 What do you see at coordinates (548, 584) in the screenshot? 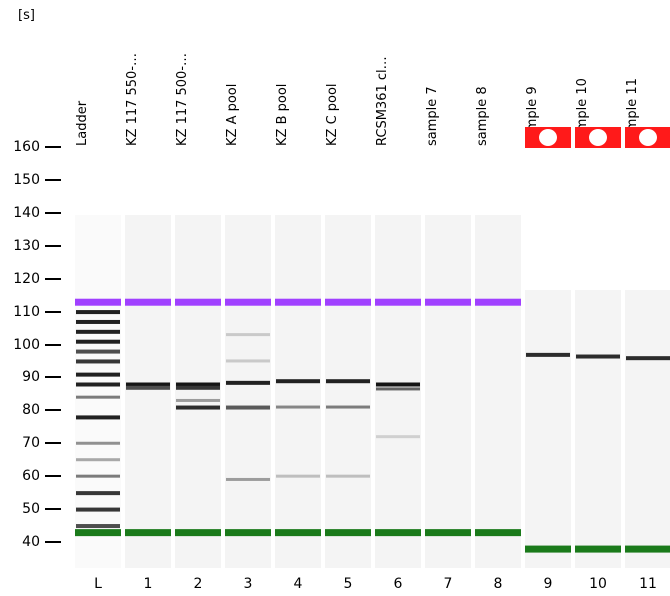
I see `lane-number: 9` at bounding box center [548, 584].